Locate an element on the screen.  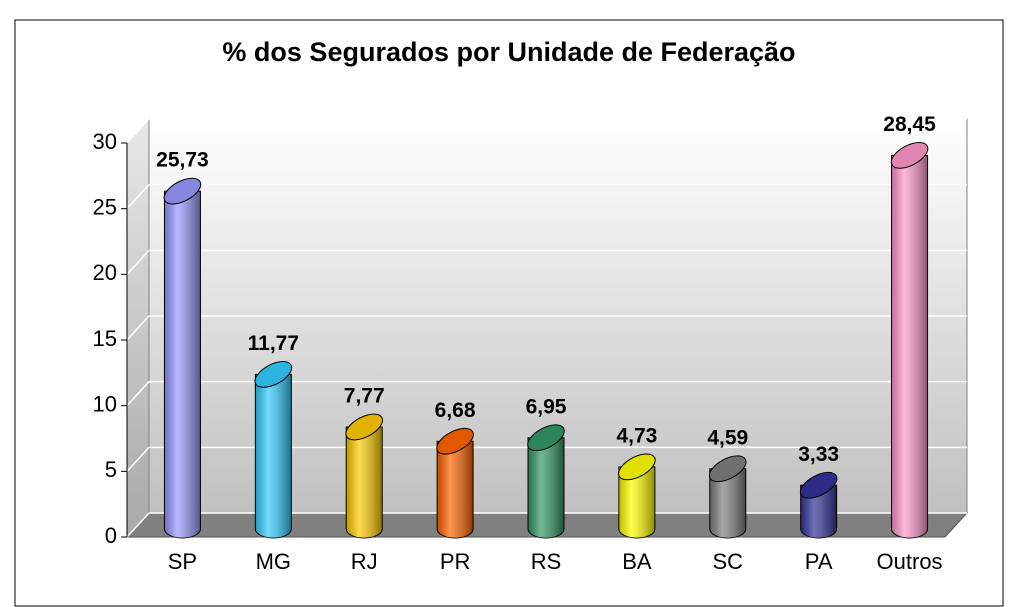
value-label: 4,59 is located at coordinates (727, 437).